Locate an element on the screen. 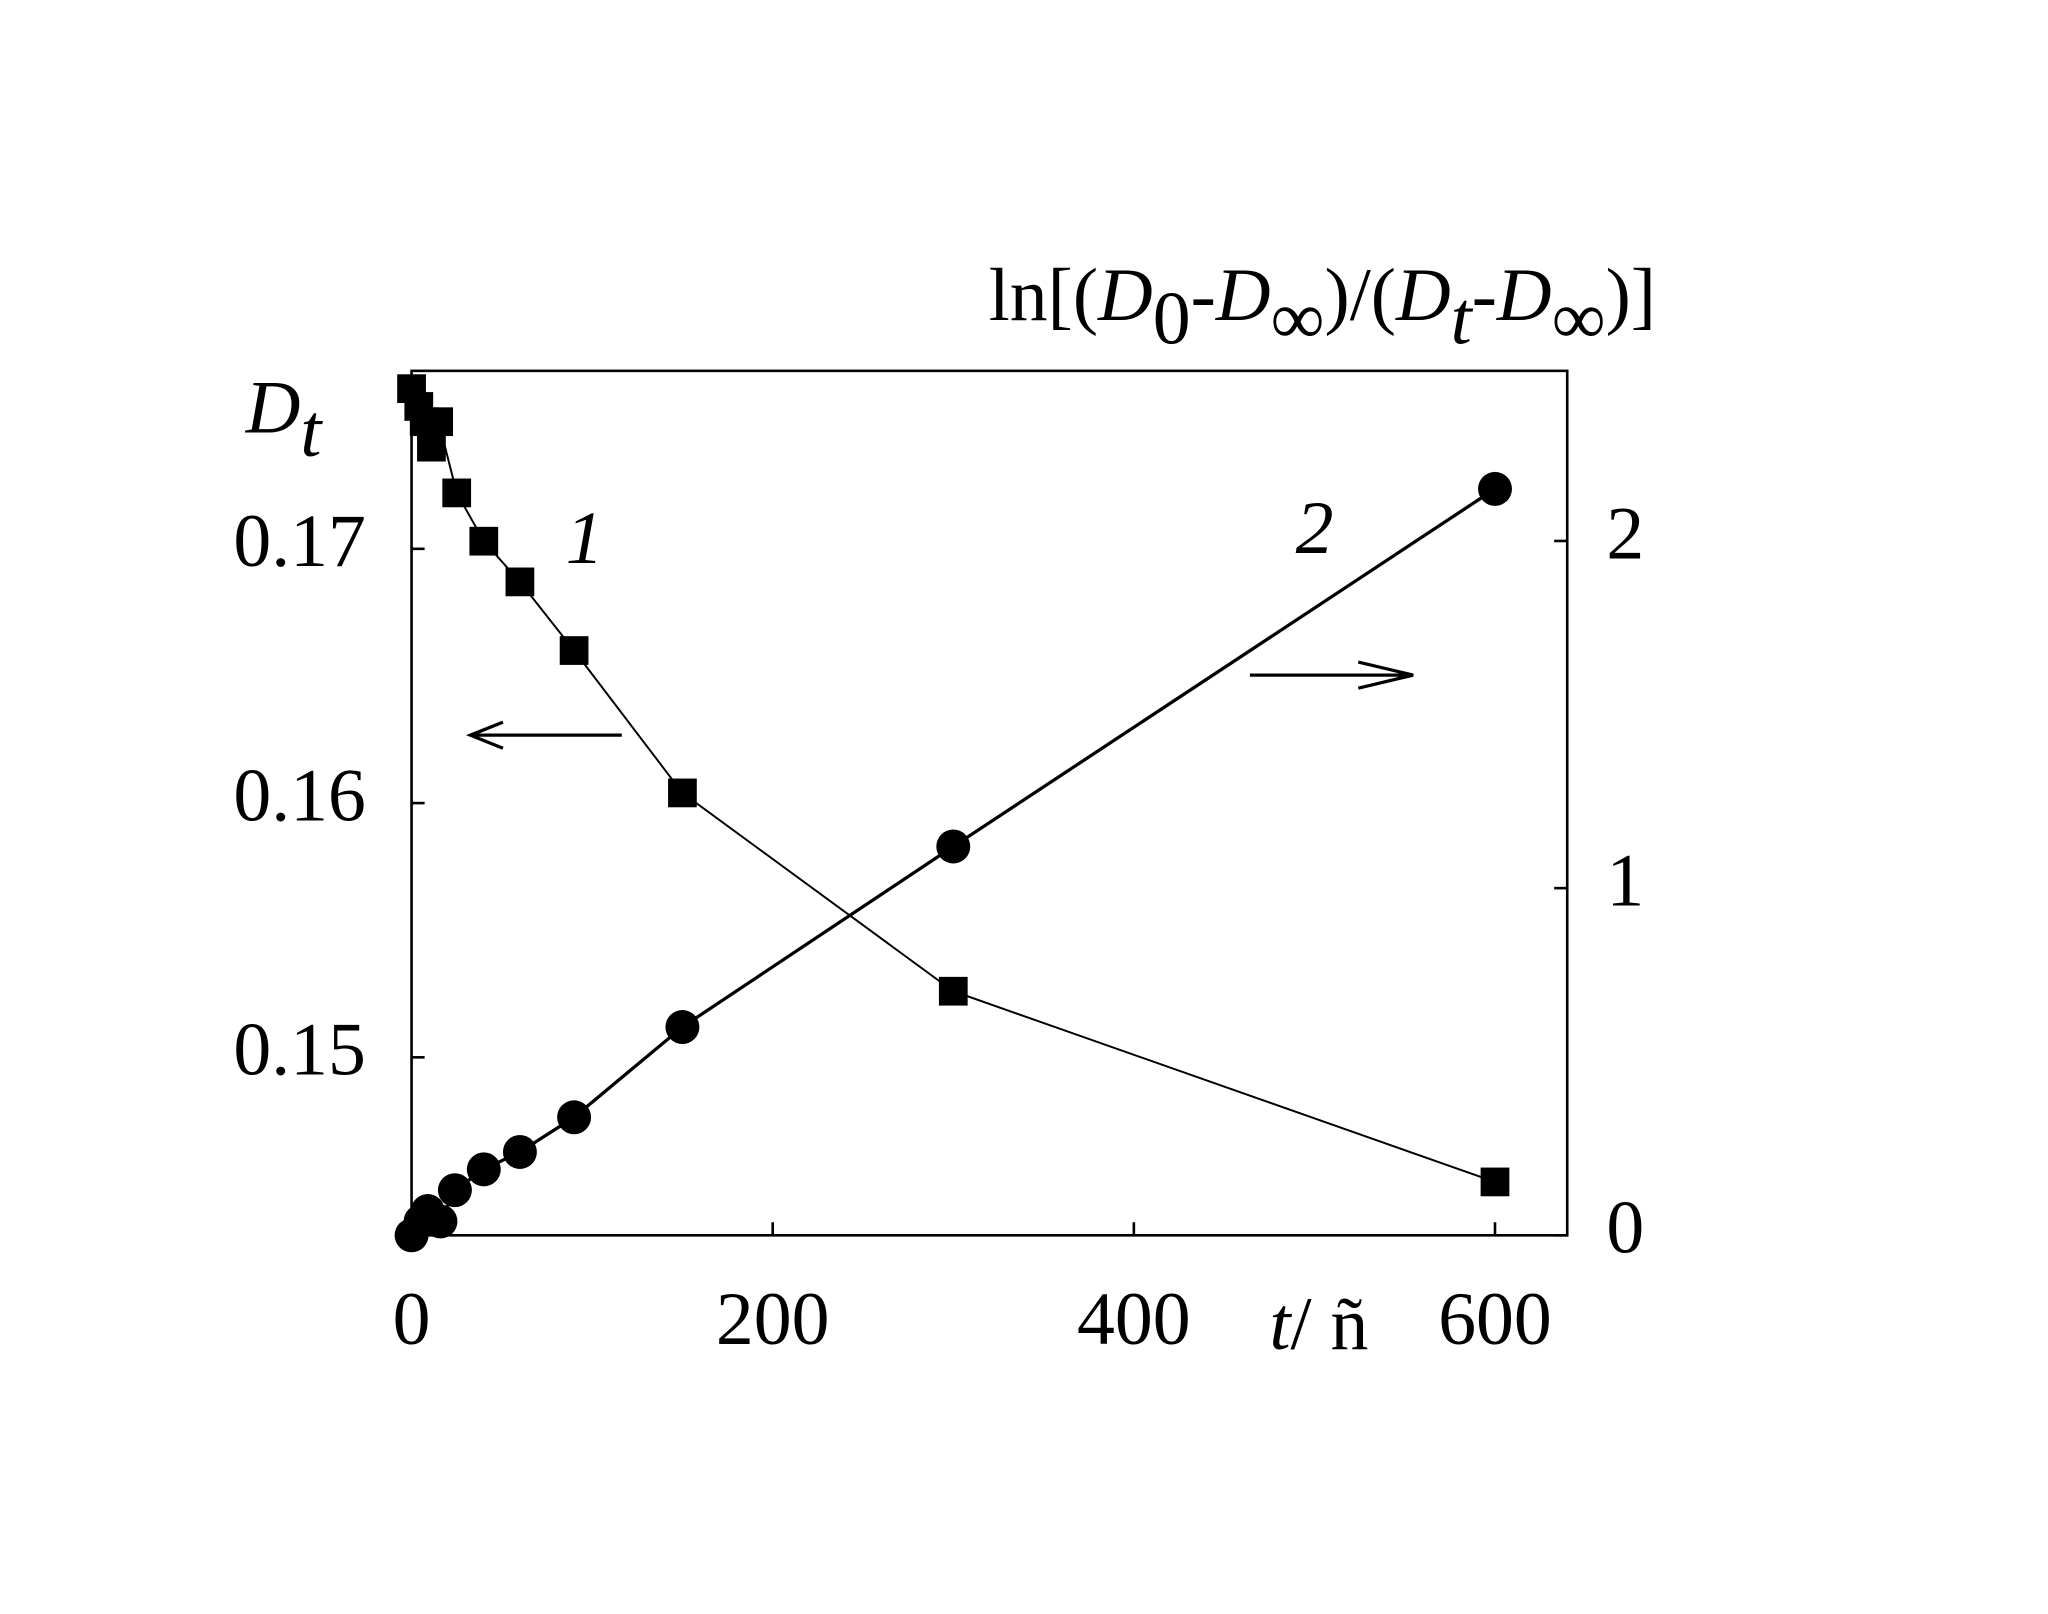 The image size is (2048, 1614). y-axis-label: Dt is located at coordinates (284, 420).